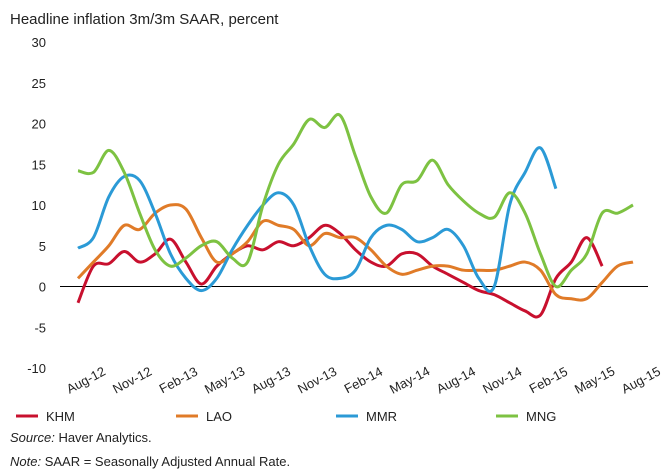 Image resolution: width=667 pixels, height=476 pixels. I want to click on legend-label: KHM, so click(60, 416).